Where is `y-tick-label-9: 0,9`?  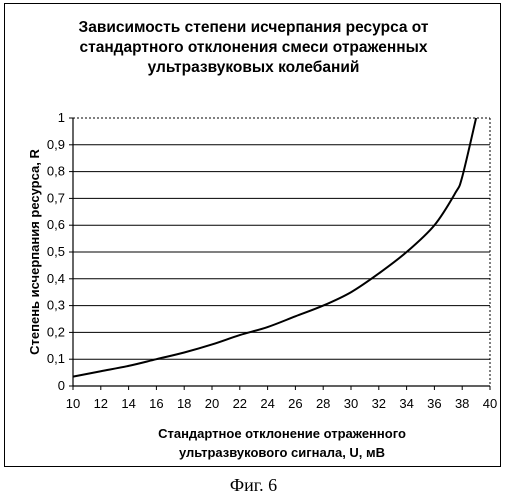 y-tick-label-9: 0,9 is located at coordinates (56, 144).